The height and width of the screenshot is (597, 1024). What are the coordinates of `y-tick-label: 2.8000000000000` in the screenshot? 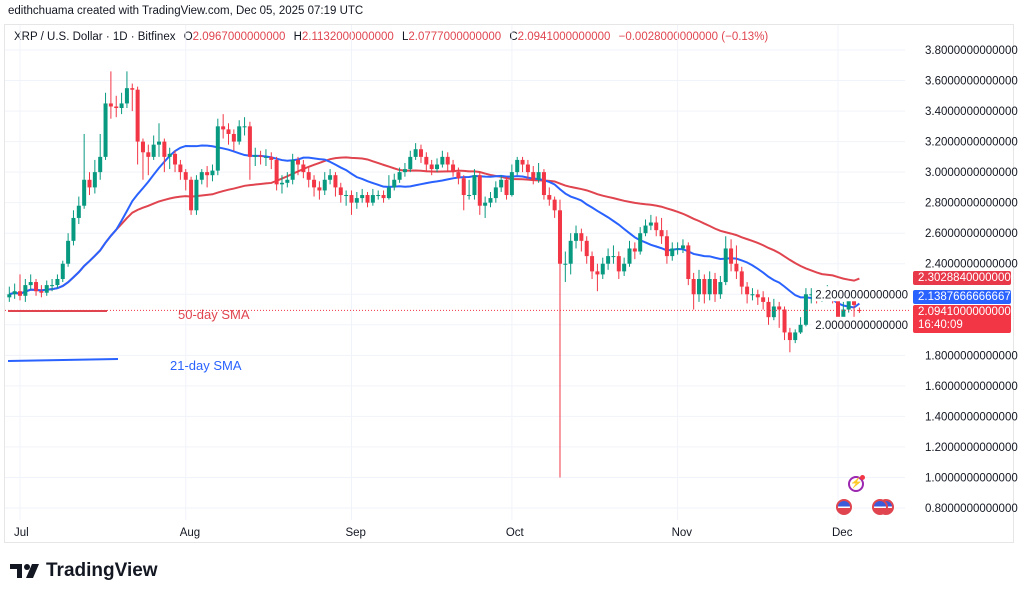 It's located at (971, 204).